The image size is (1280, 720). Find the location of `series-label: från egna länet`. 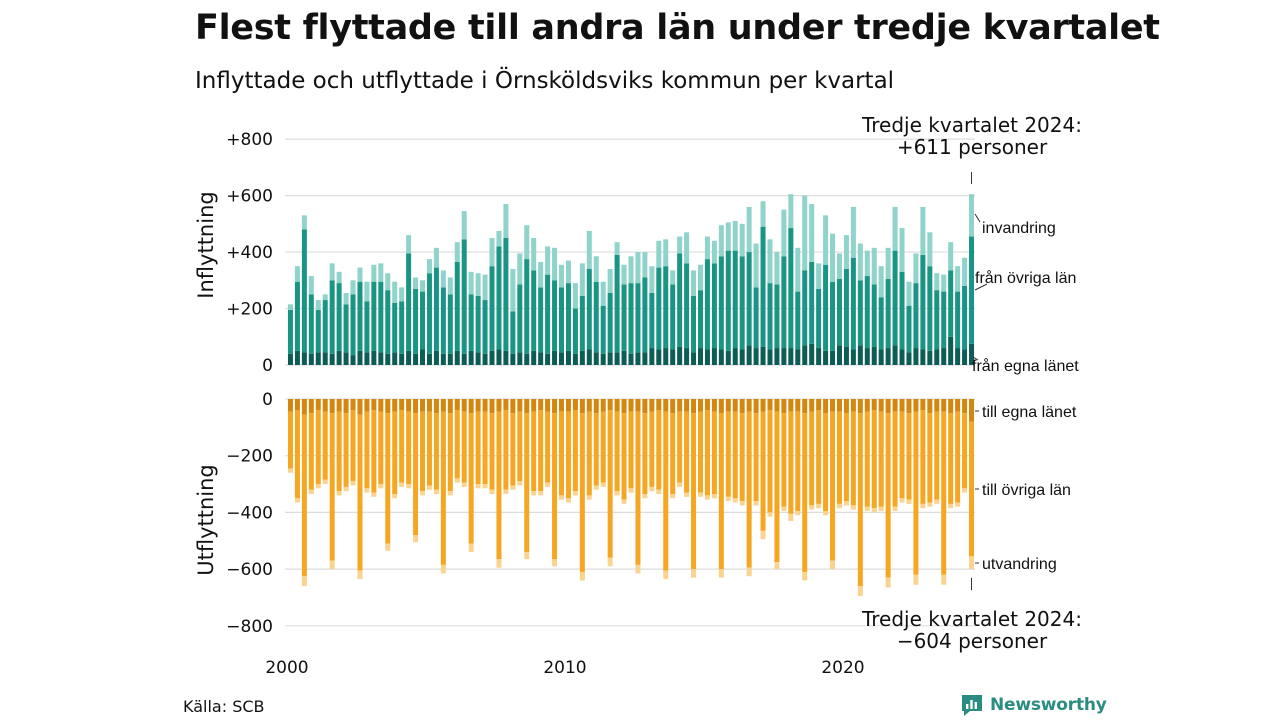

series-label: från egna länet is located at coordinates (1025, 366).